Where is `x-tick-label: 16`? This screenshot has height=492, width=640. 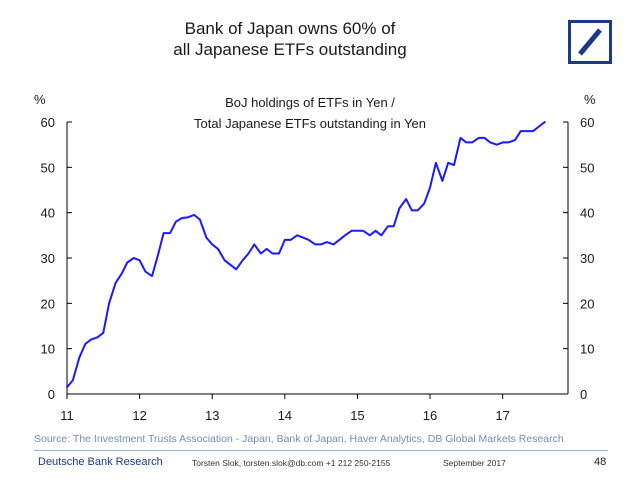
x-tick-label: 16 is located at coordinates (430, 415).